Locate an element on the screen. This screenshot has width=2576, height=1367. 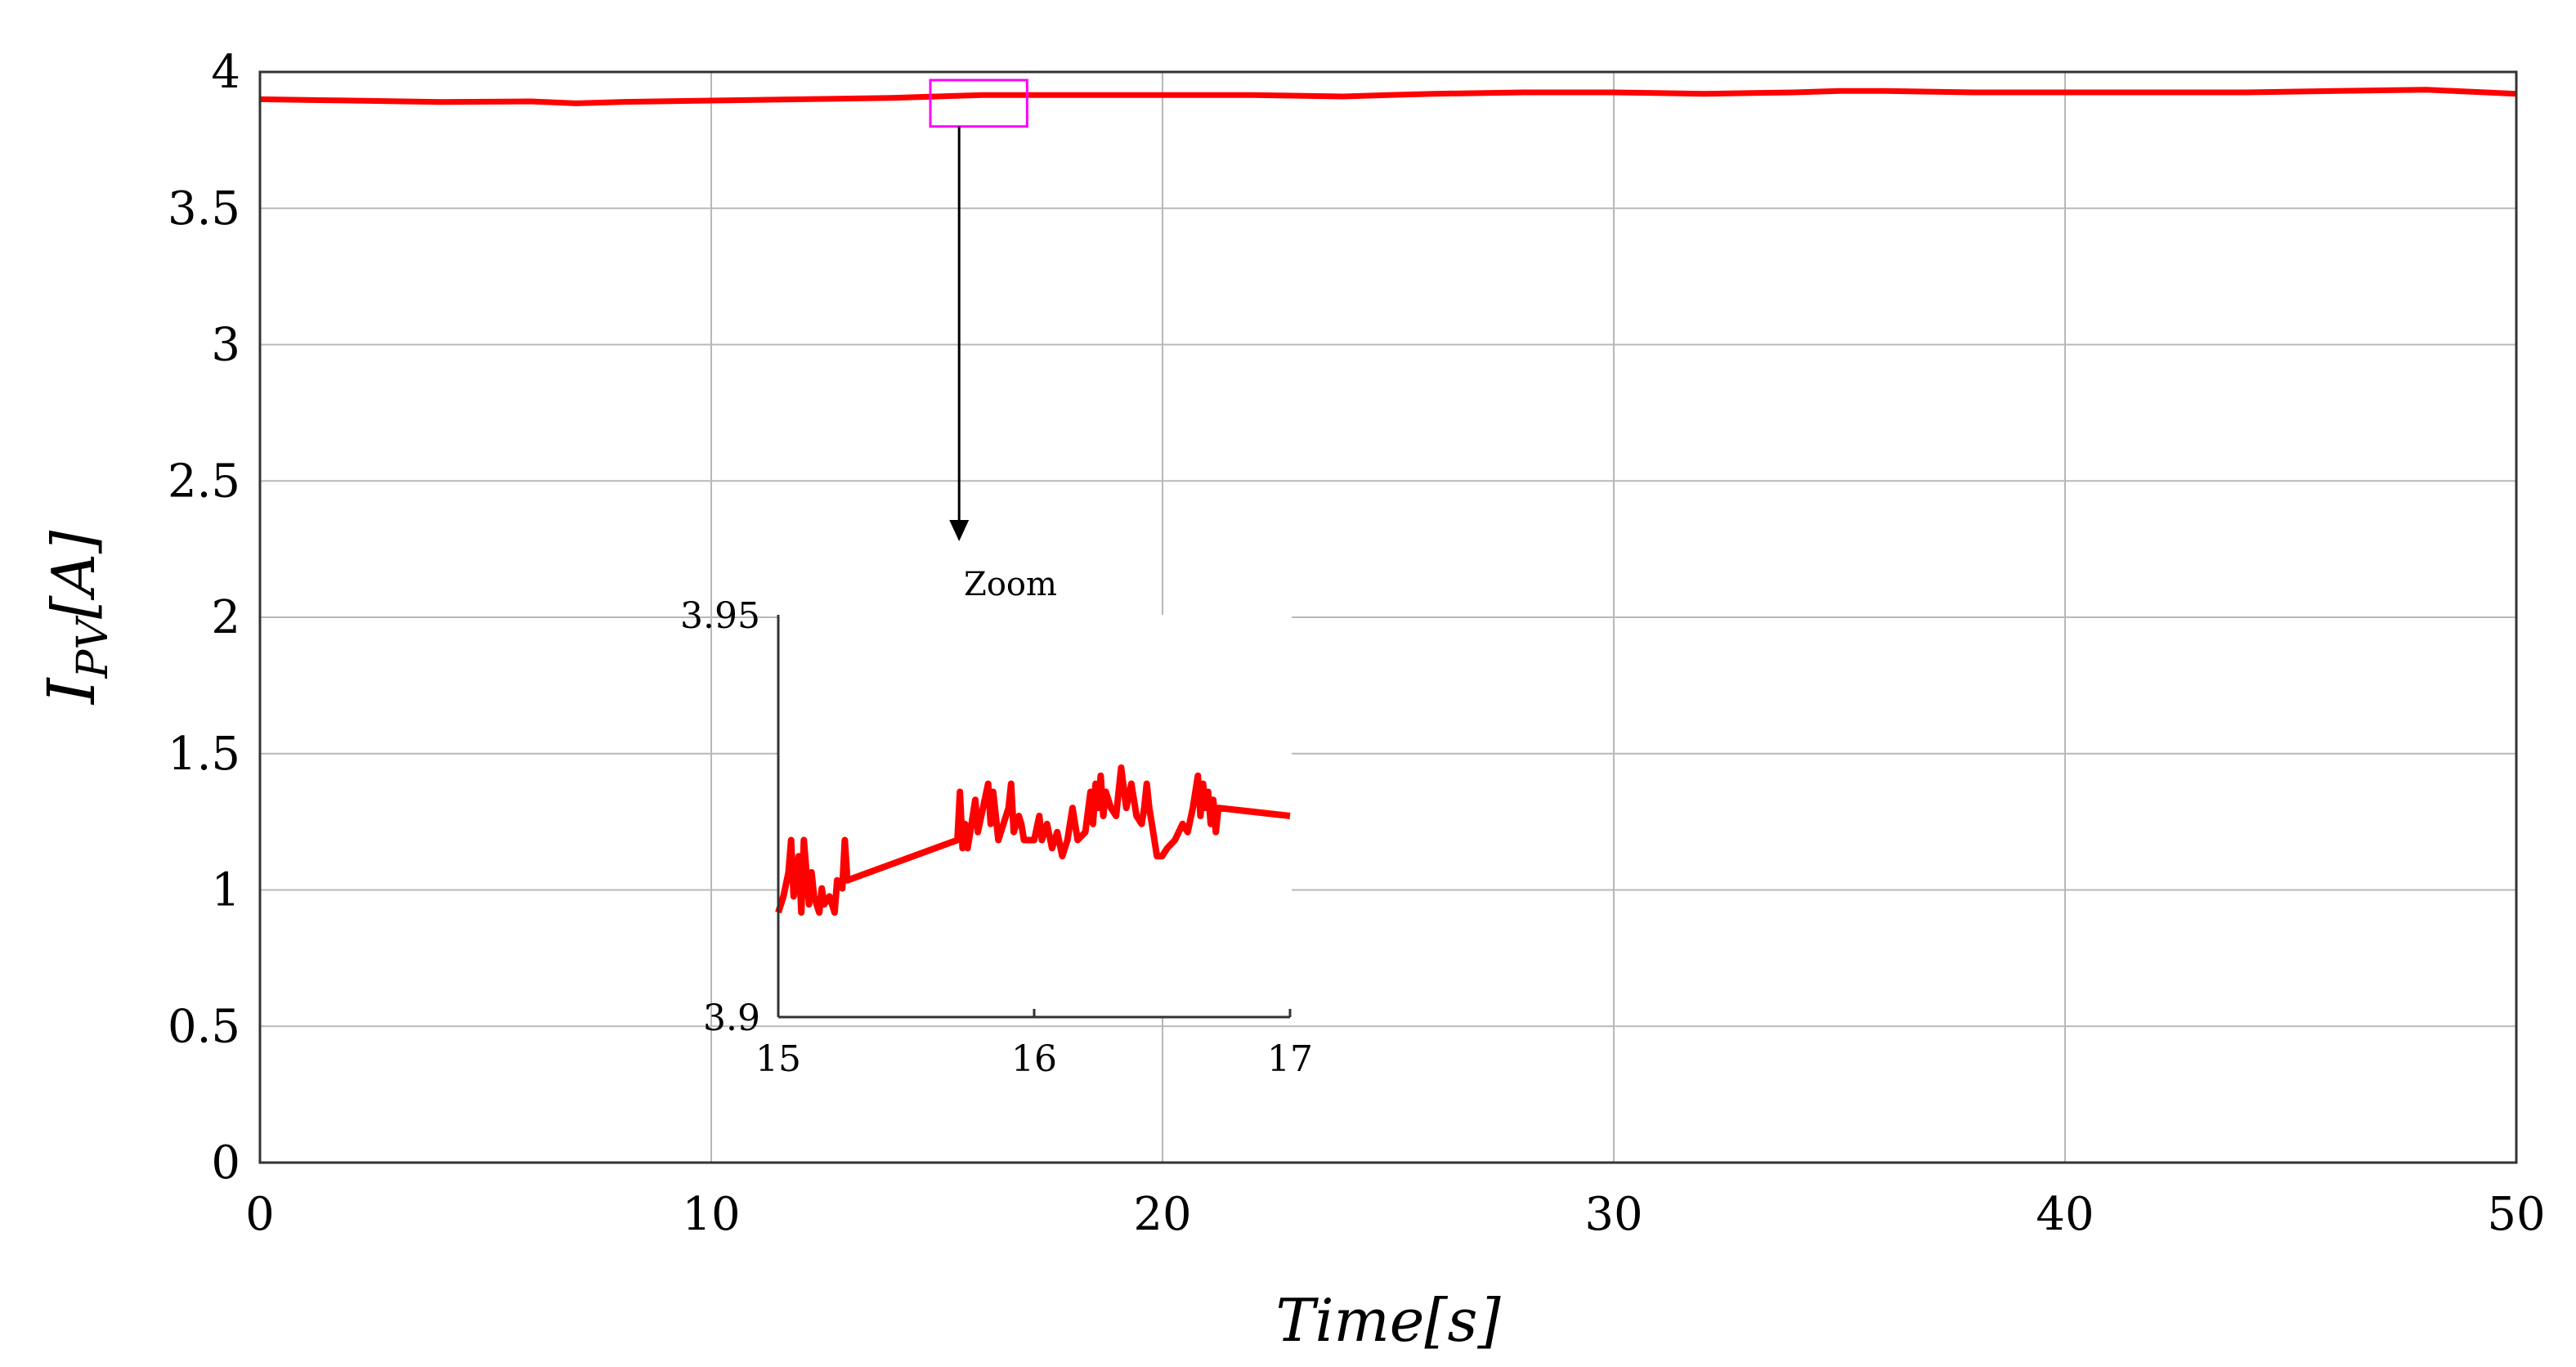
inset-x-tick-label: 15 is located at coordinates (778, 1059).